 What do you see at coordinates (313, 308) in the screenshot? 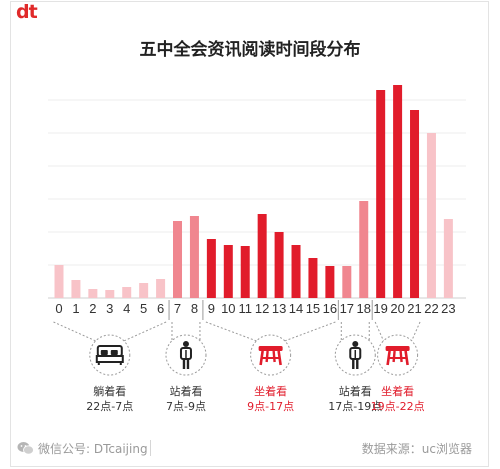
I see `x-tick-15: 15` at bounding box center [313, 308].